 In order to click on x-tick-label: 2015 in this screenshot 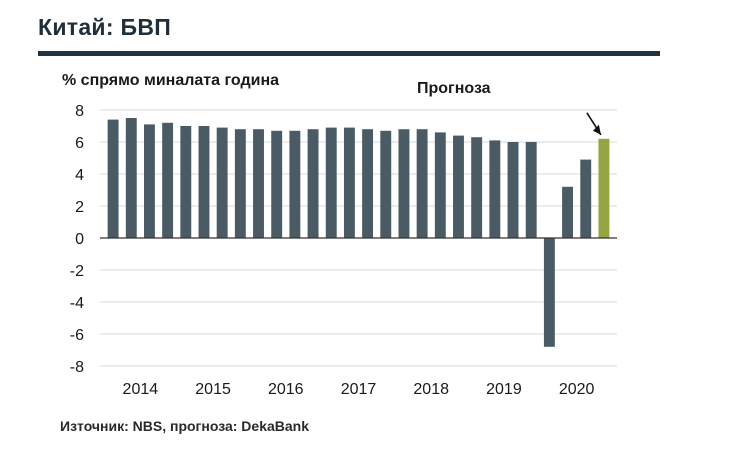, I will do `click(213, 389)`.